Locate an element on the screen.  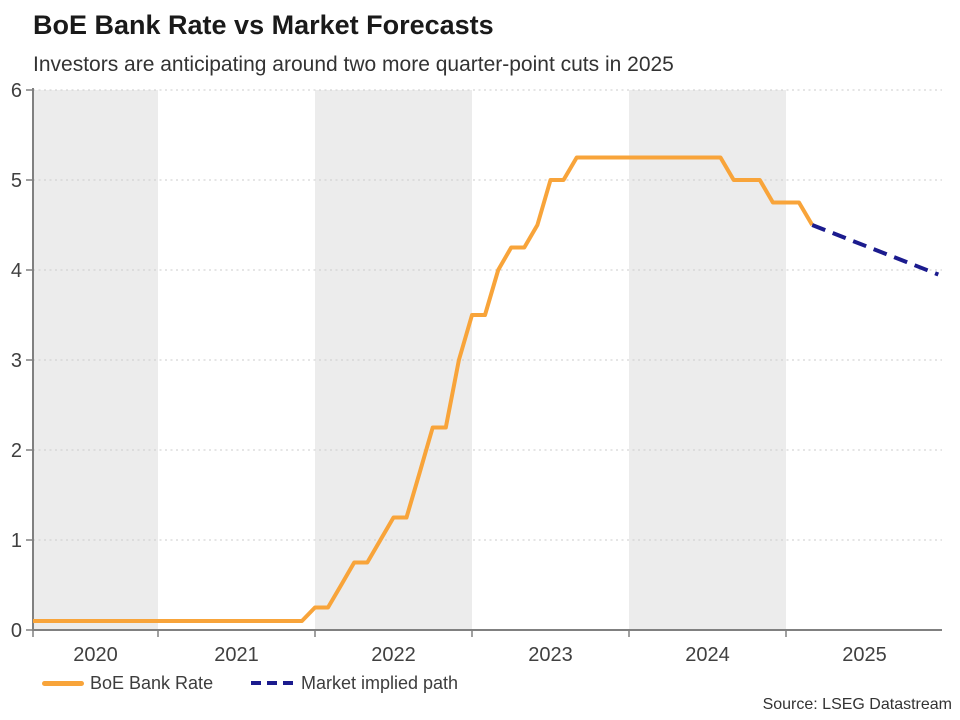
y-tick-label: 5 is located at coordinates (16, 181).